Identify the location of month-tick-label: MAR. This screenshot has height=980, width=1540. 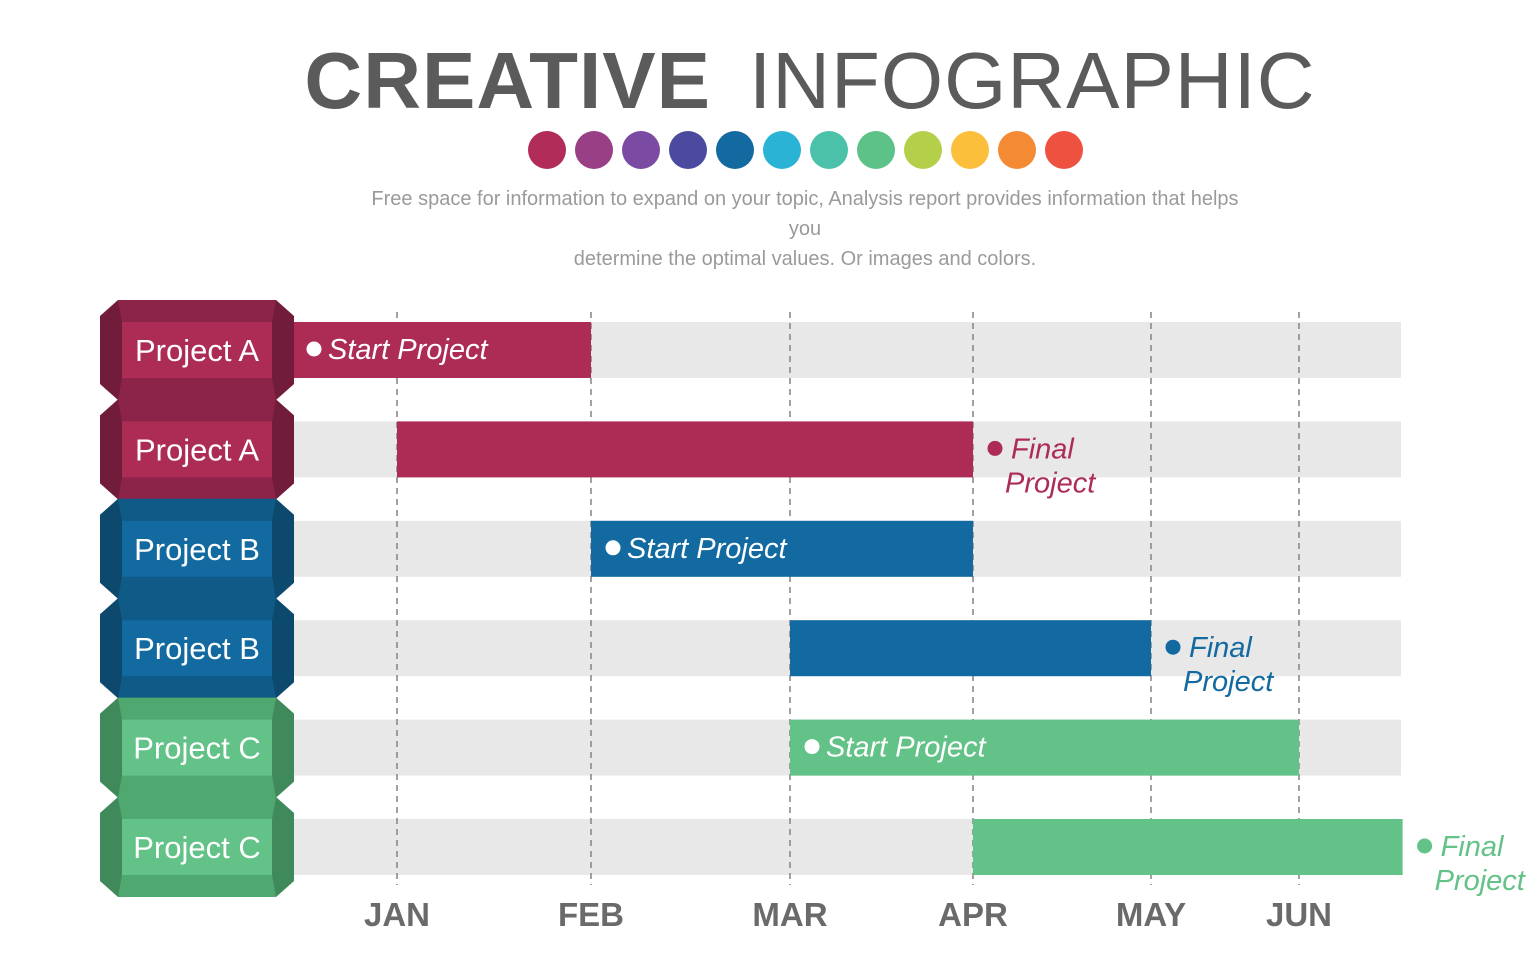
(789, 914).